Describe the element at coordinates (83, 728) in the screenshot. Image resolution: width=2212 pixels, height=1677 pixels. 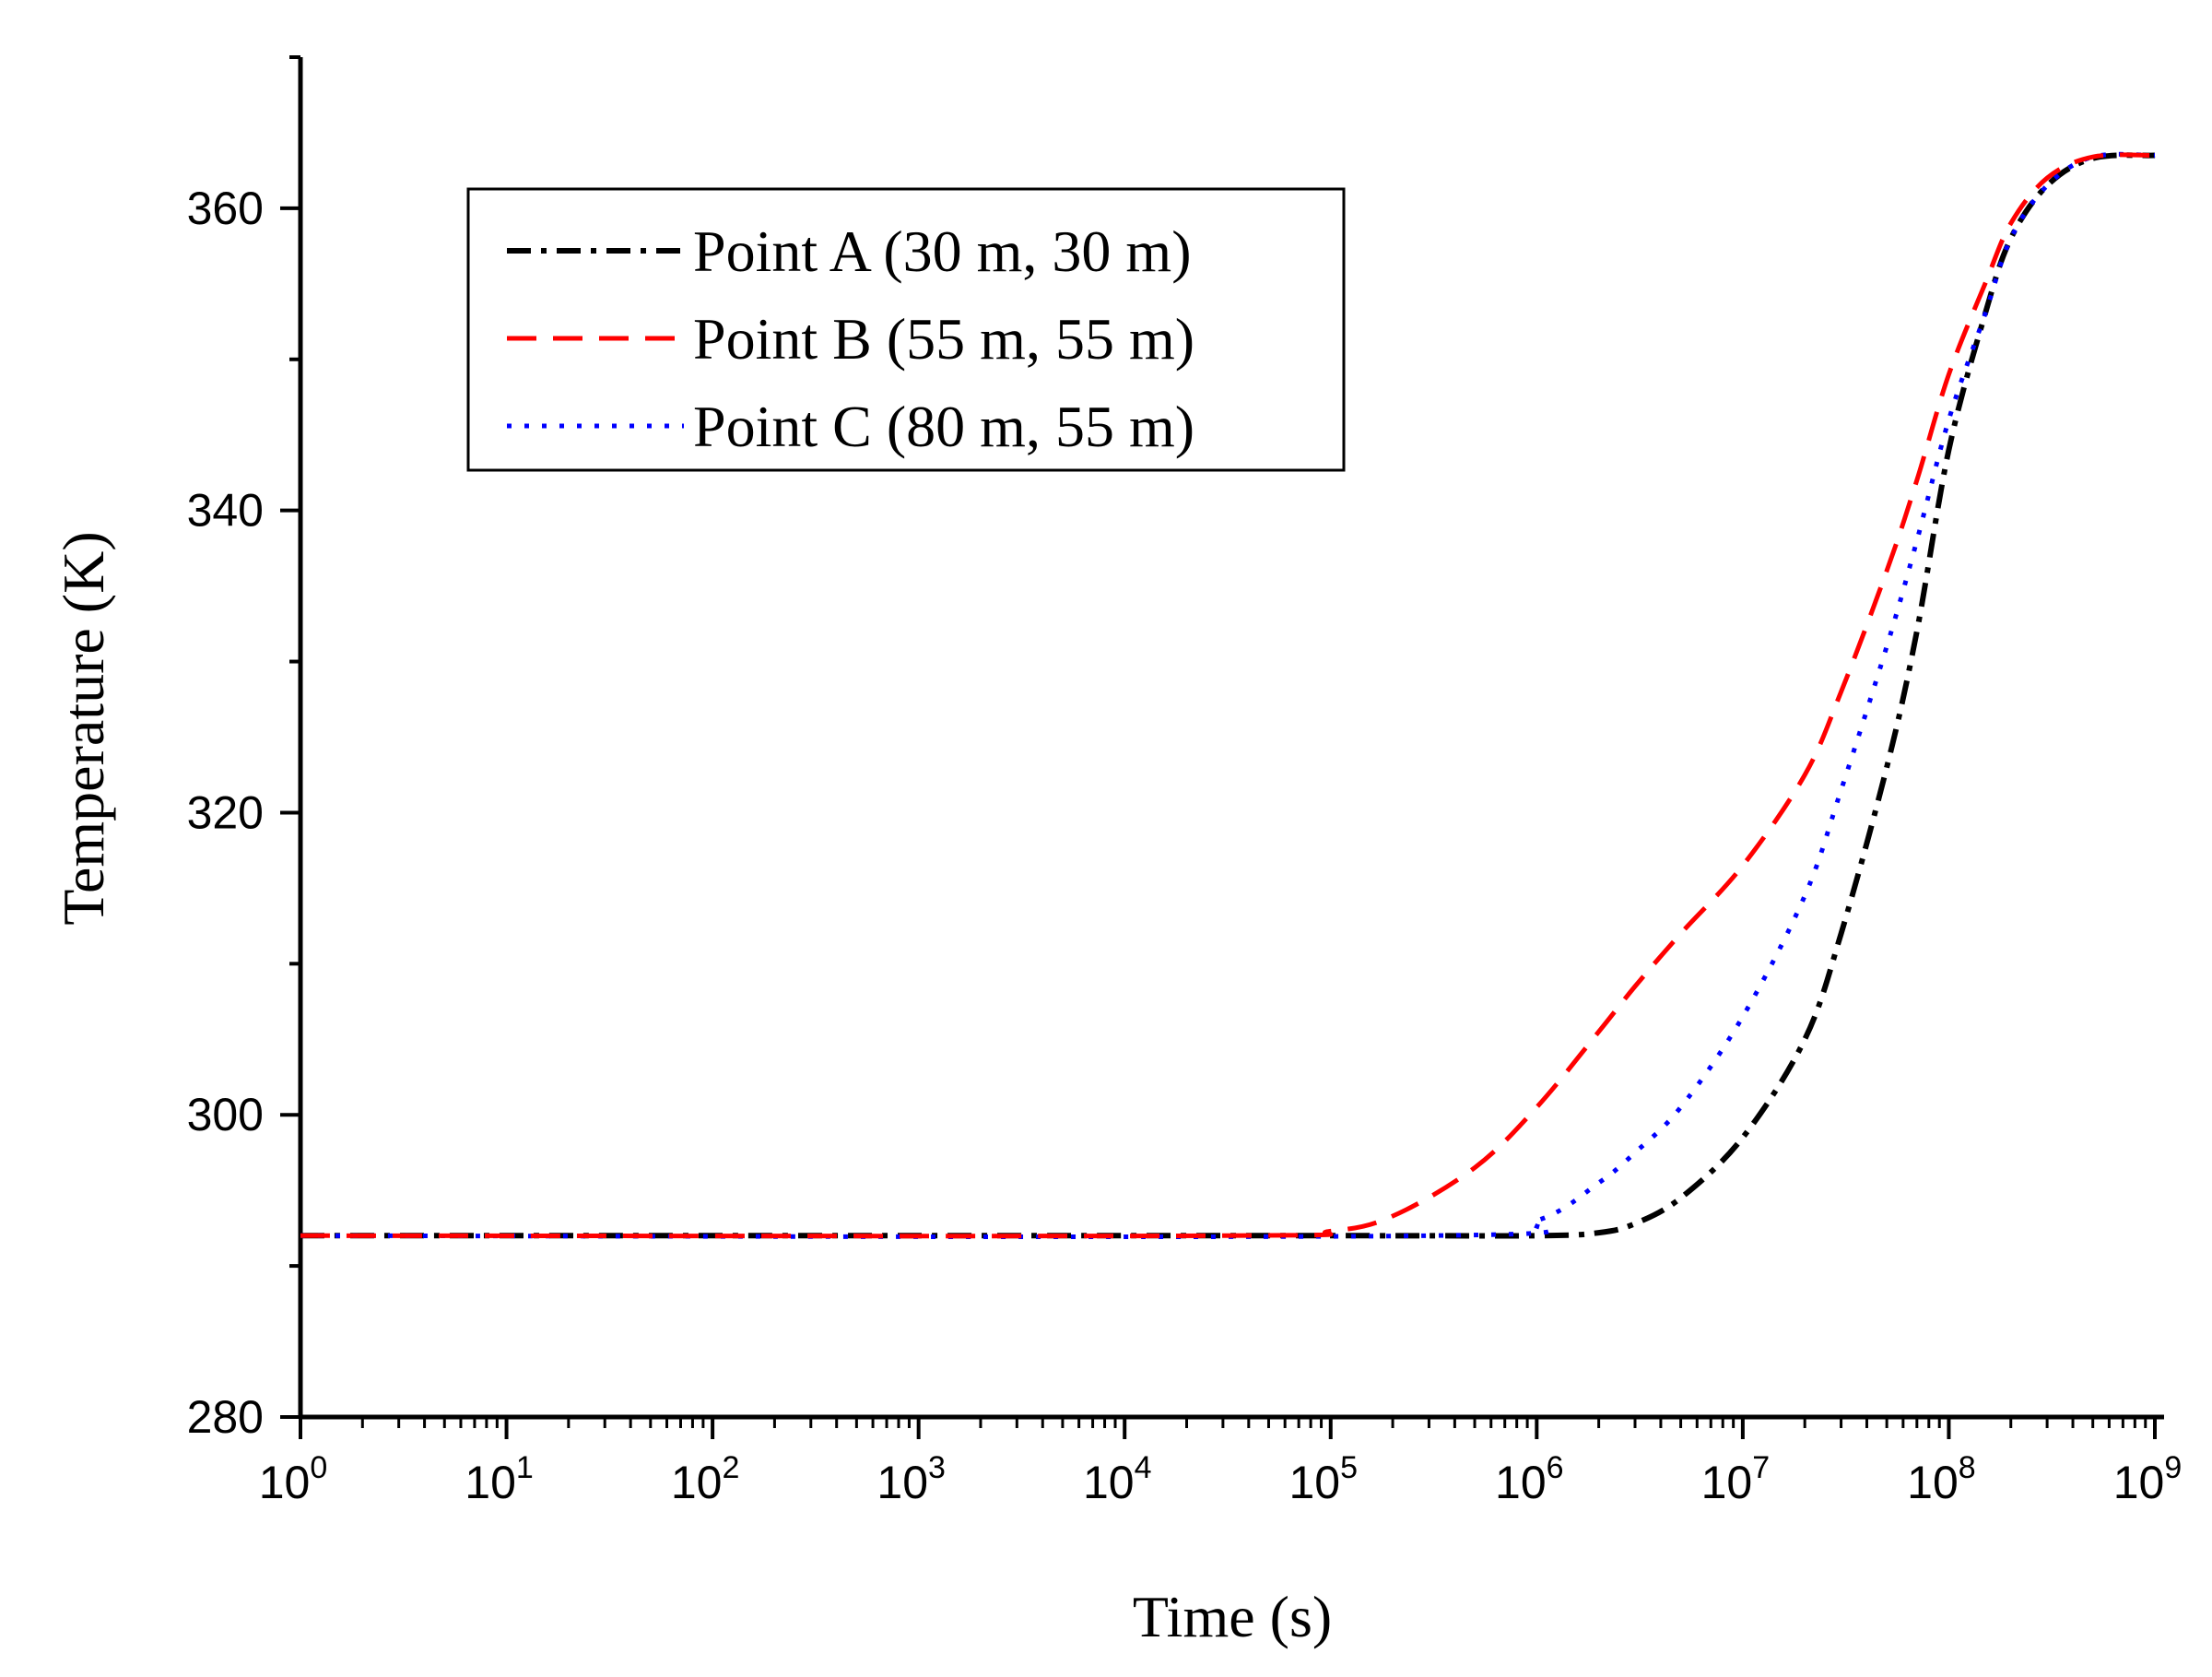
I see `y-axis-title: Temperature (K)` at that location.